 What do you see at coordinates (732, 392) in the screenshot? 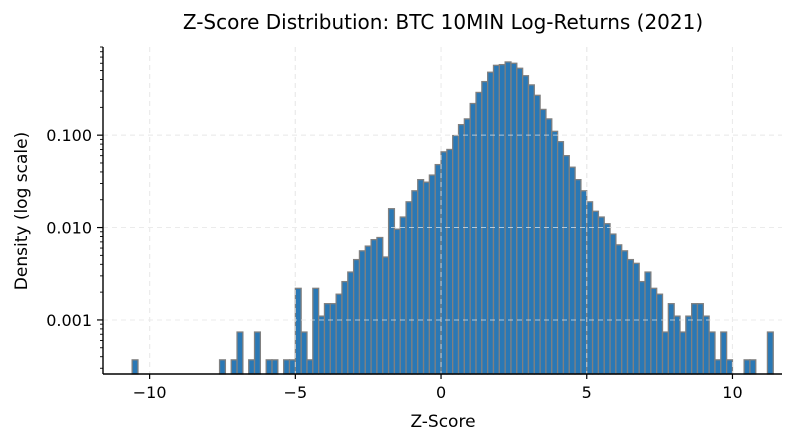
I see `x-tick-label: 10` at bounding box center [732, 392].